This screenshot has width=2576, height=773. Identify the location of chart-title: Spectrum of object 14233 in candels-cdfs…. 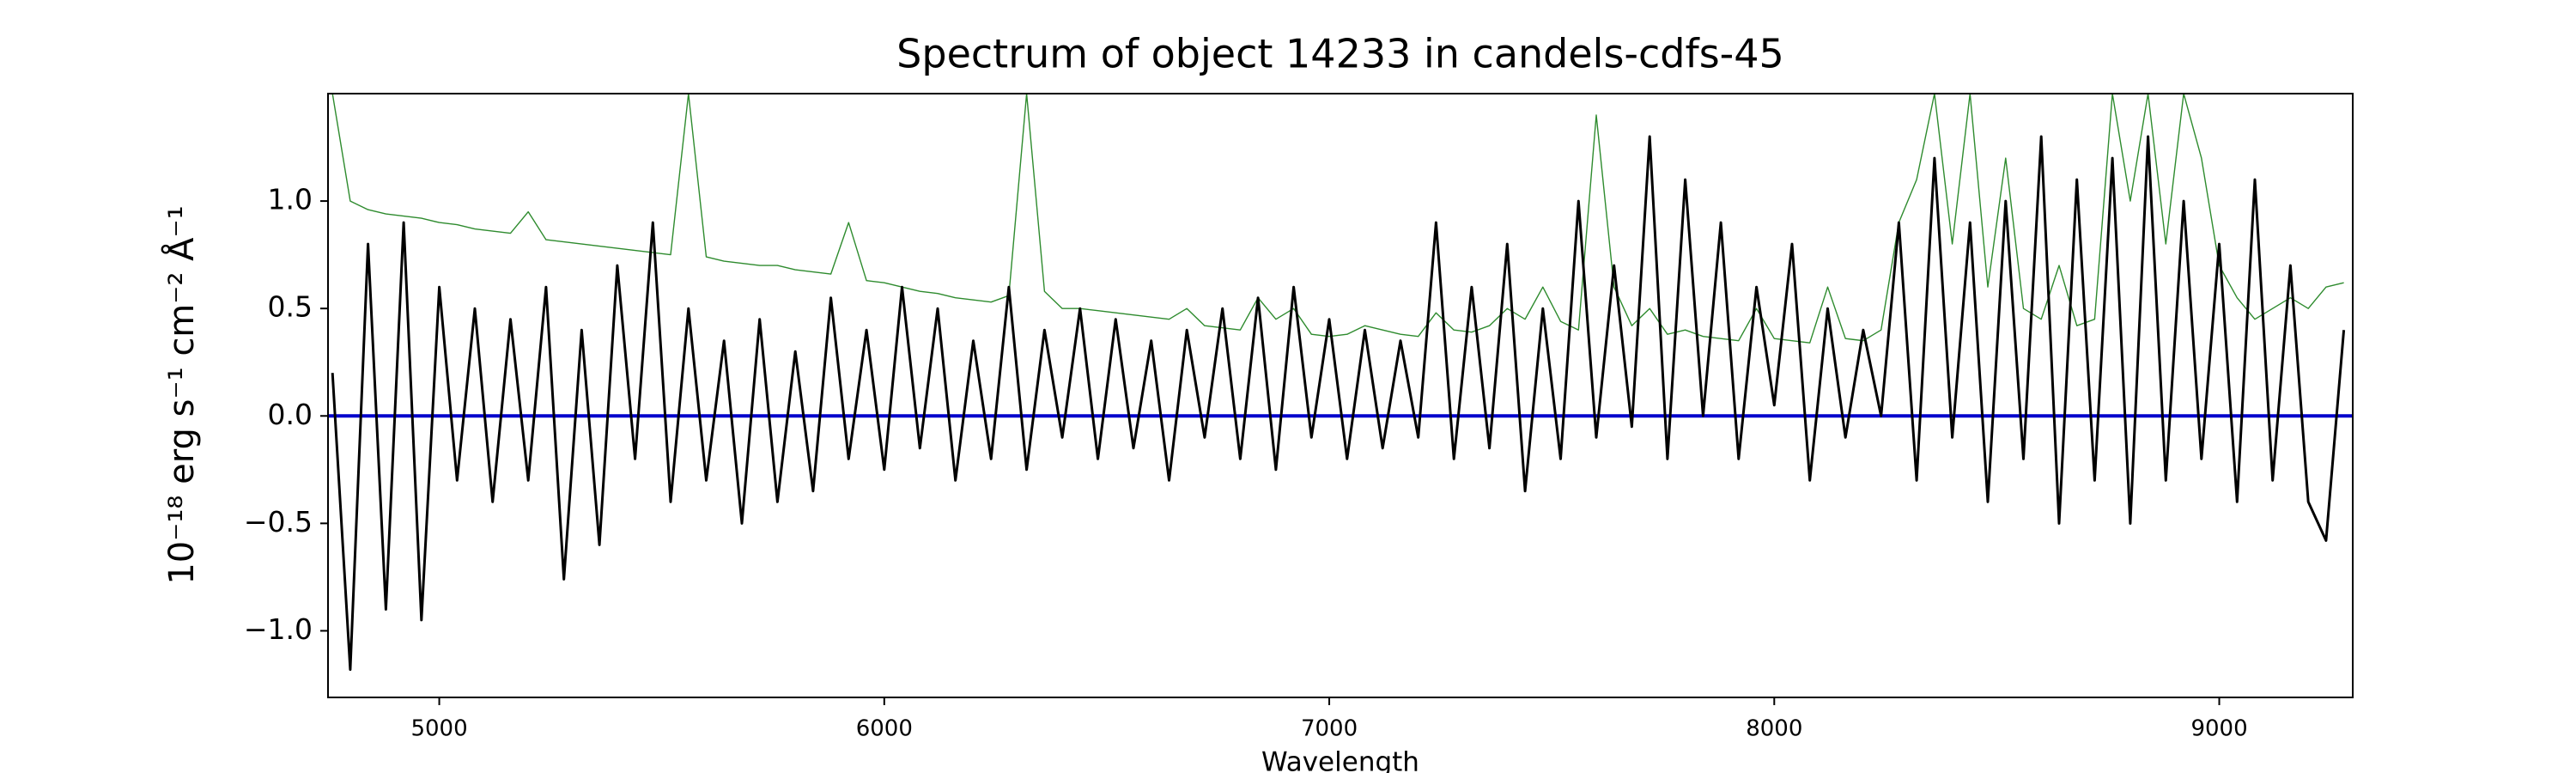
(1340, 54).